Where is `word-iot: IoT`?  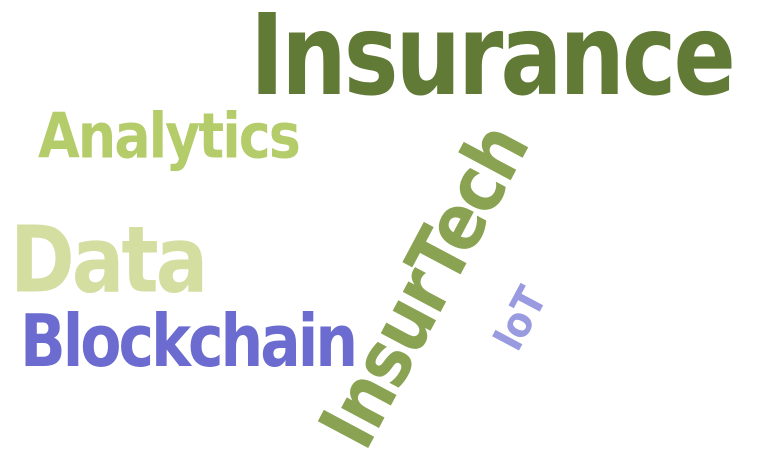 word-iot: IoT is located at coordinates (519, 319).